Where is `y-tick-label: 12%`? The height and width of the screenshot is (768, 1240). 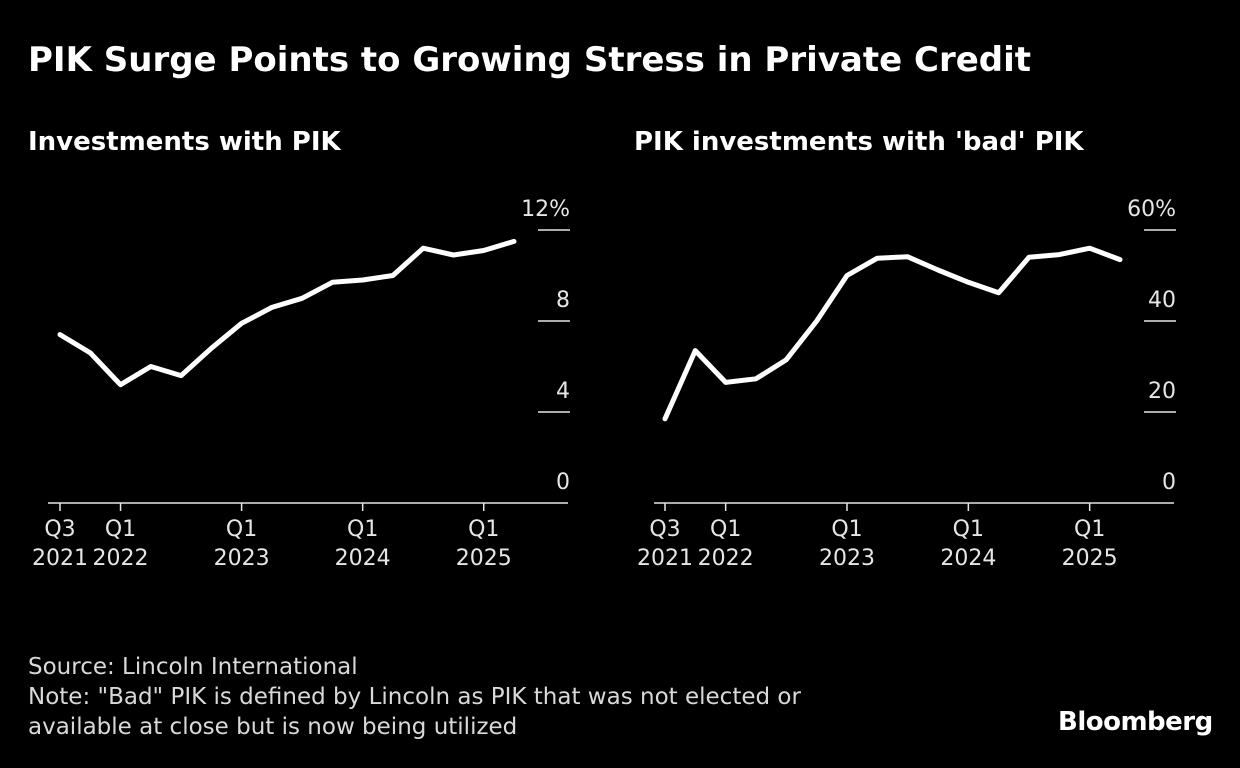
y-tick-label: 12% is located at coordinates (545, 209).